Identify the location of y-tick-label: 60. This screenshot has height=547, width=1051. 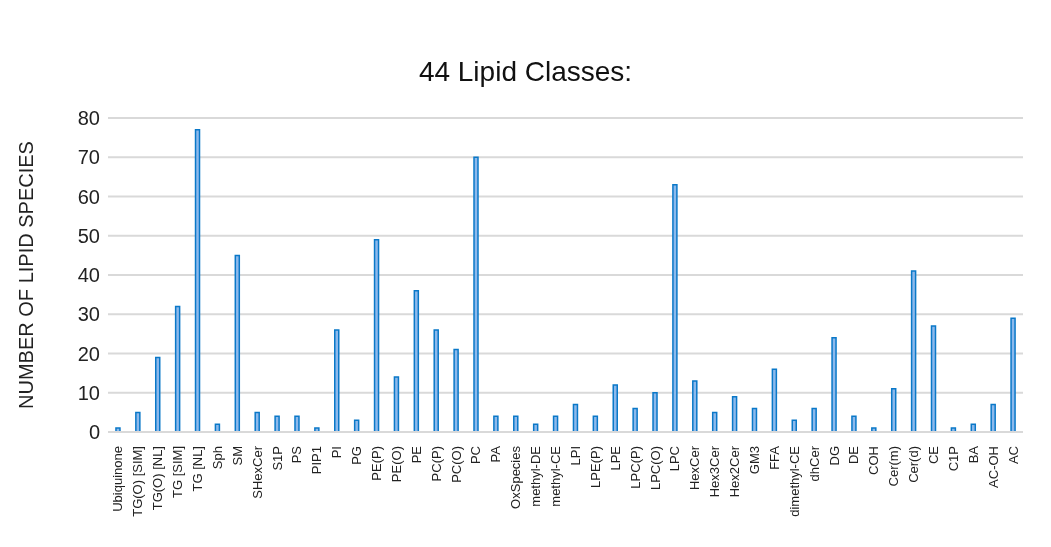
(88, 196).